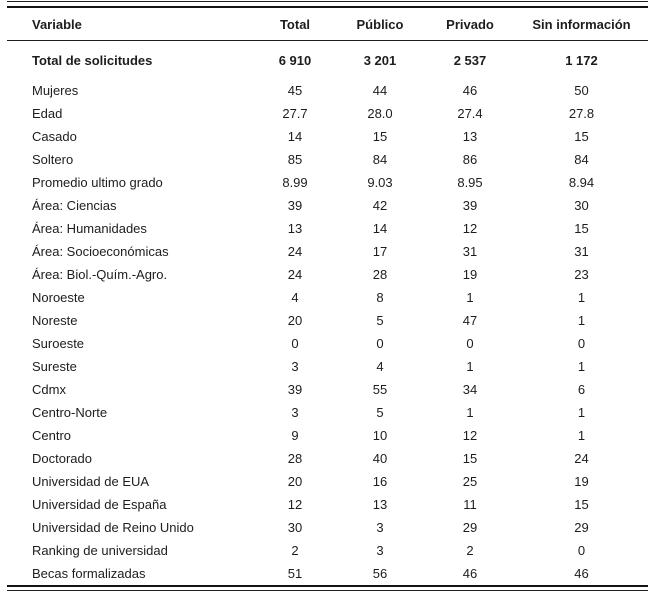 This screenshot has width=655, height=597. What do you see at coordinates (327, 586) in the screenshot?
I see `bottom-inner-rule` at bounding box center [327, 586].